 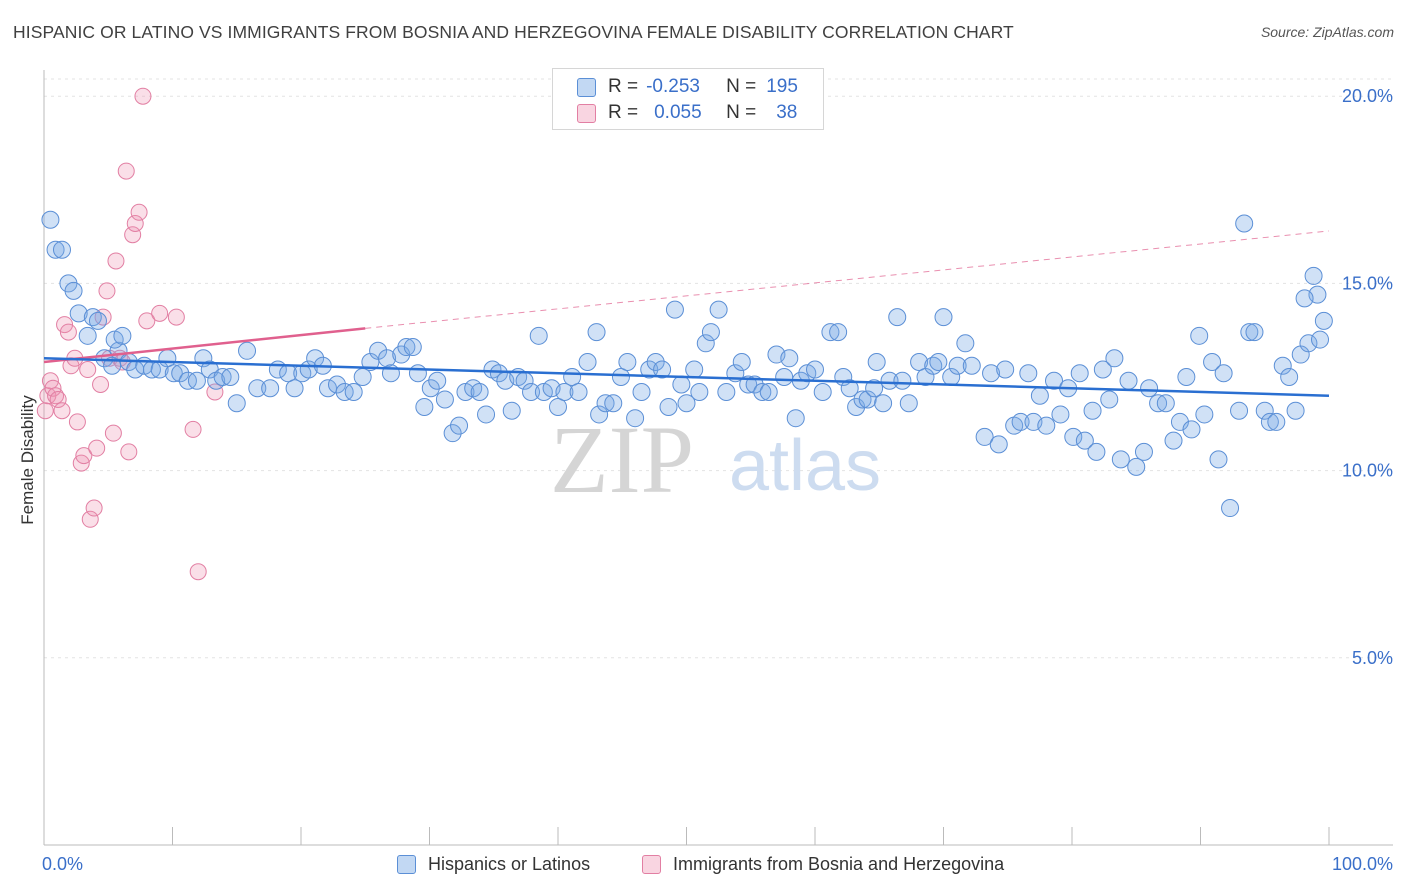 I want to click on watermark-zip: ZIP, so click(x=622, y=459).